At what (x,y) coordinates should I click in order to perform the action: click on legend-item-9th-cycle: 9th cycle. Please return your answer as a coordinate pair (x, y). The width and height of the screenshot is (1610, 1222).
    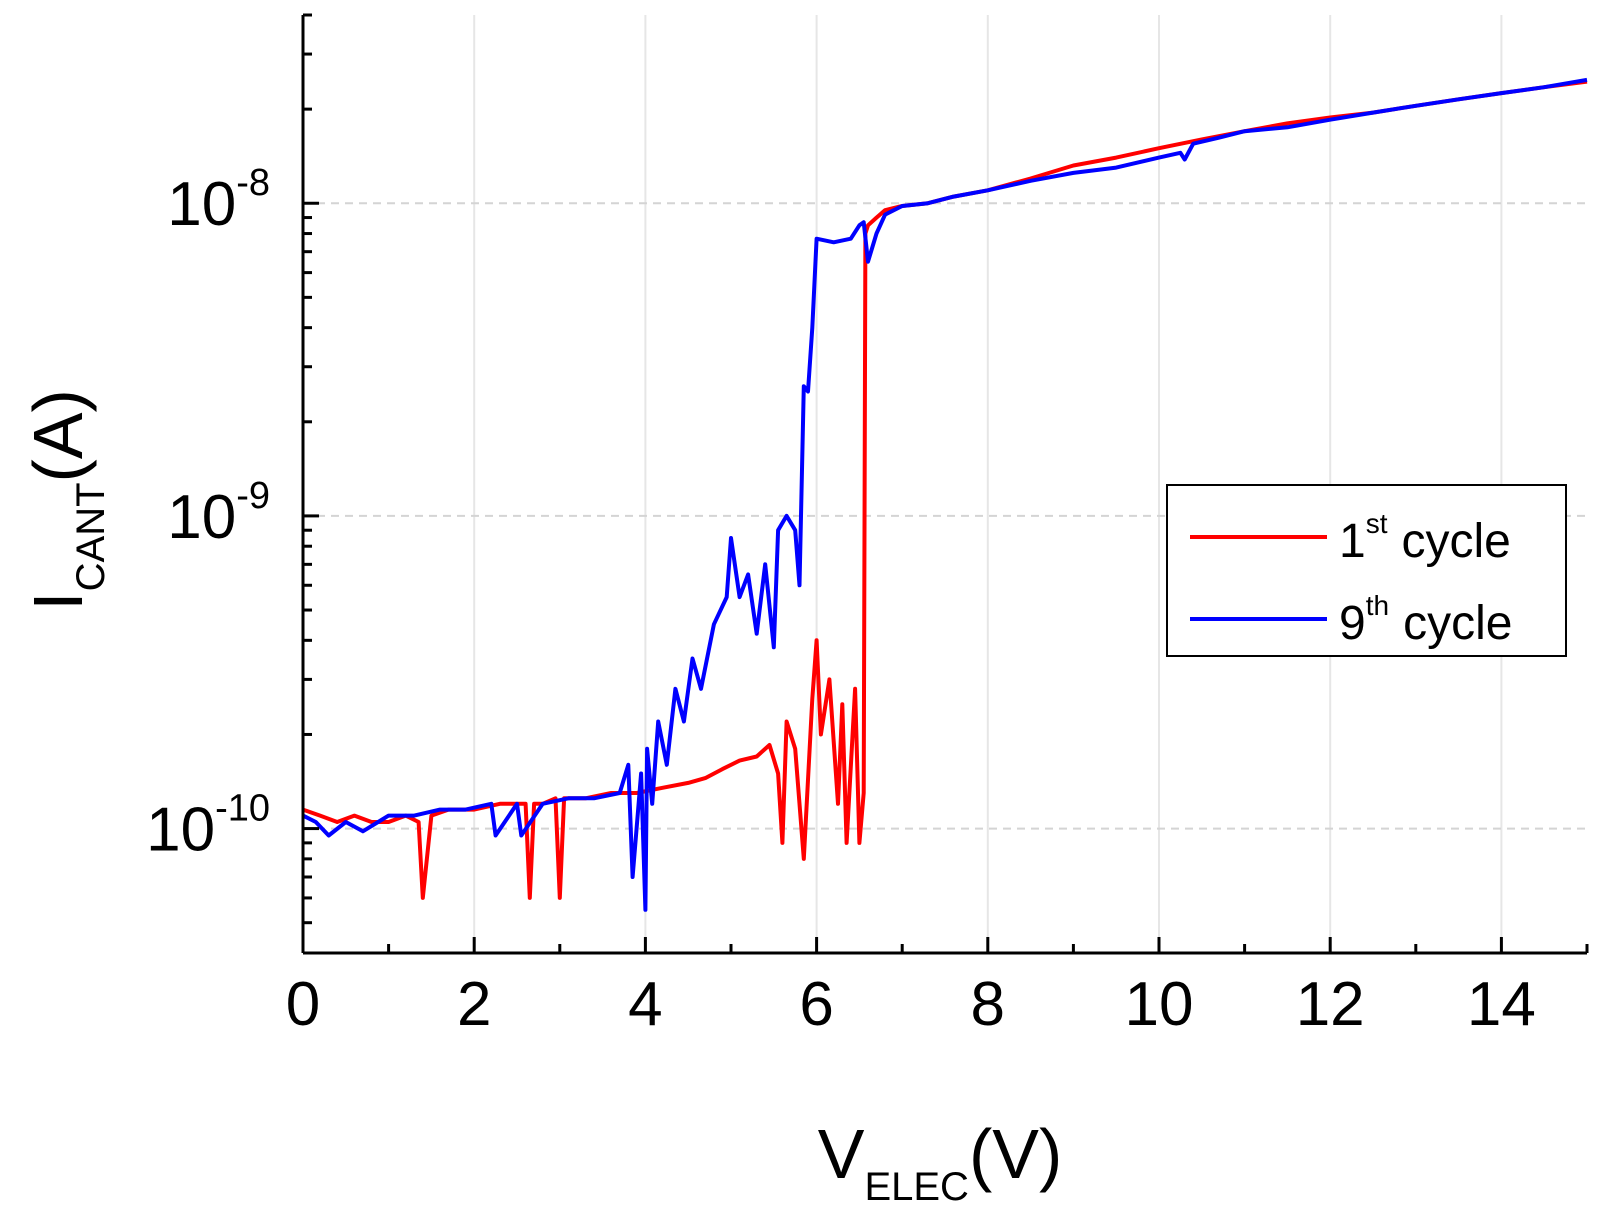
    Looking at the image, I should click on (1351, 620).